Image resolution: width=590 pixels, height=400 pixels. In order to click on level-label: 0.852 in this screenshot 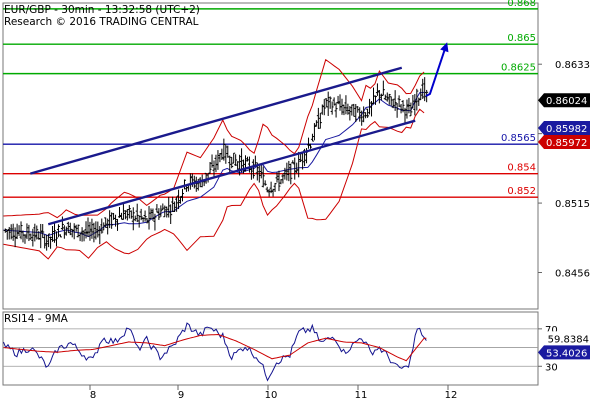, I will do `click(521, 191)`.